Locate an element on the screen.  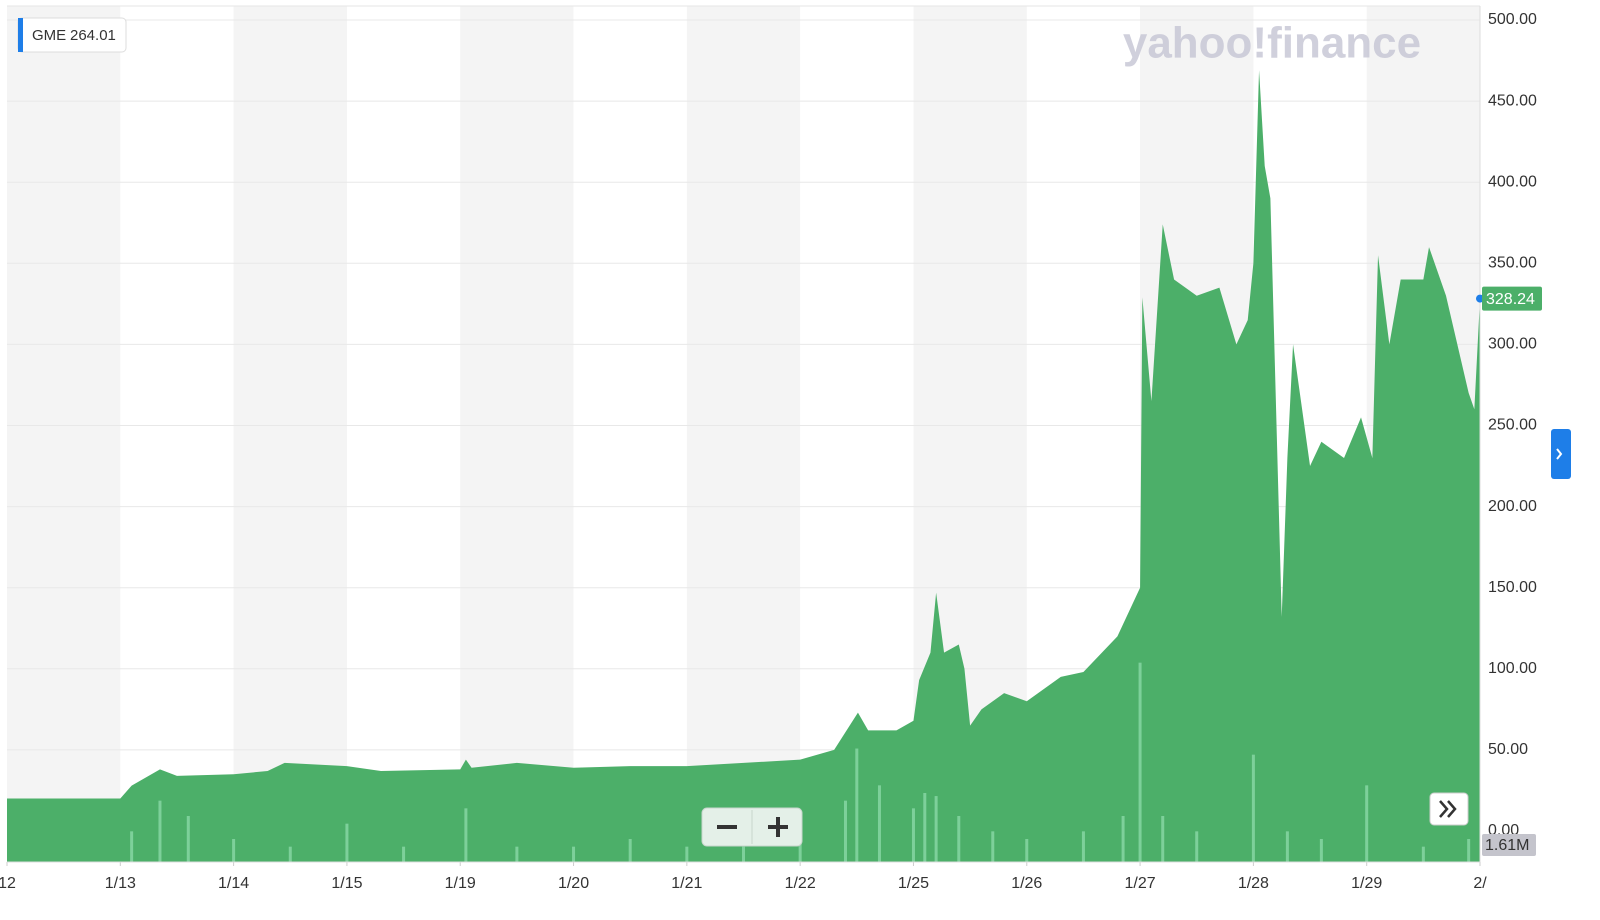
last-price-label: 328.24 is located at coordinates (1510, 299).